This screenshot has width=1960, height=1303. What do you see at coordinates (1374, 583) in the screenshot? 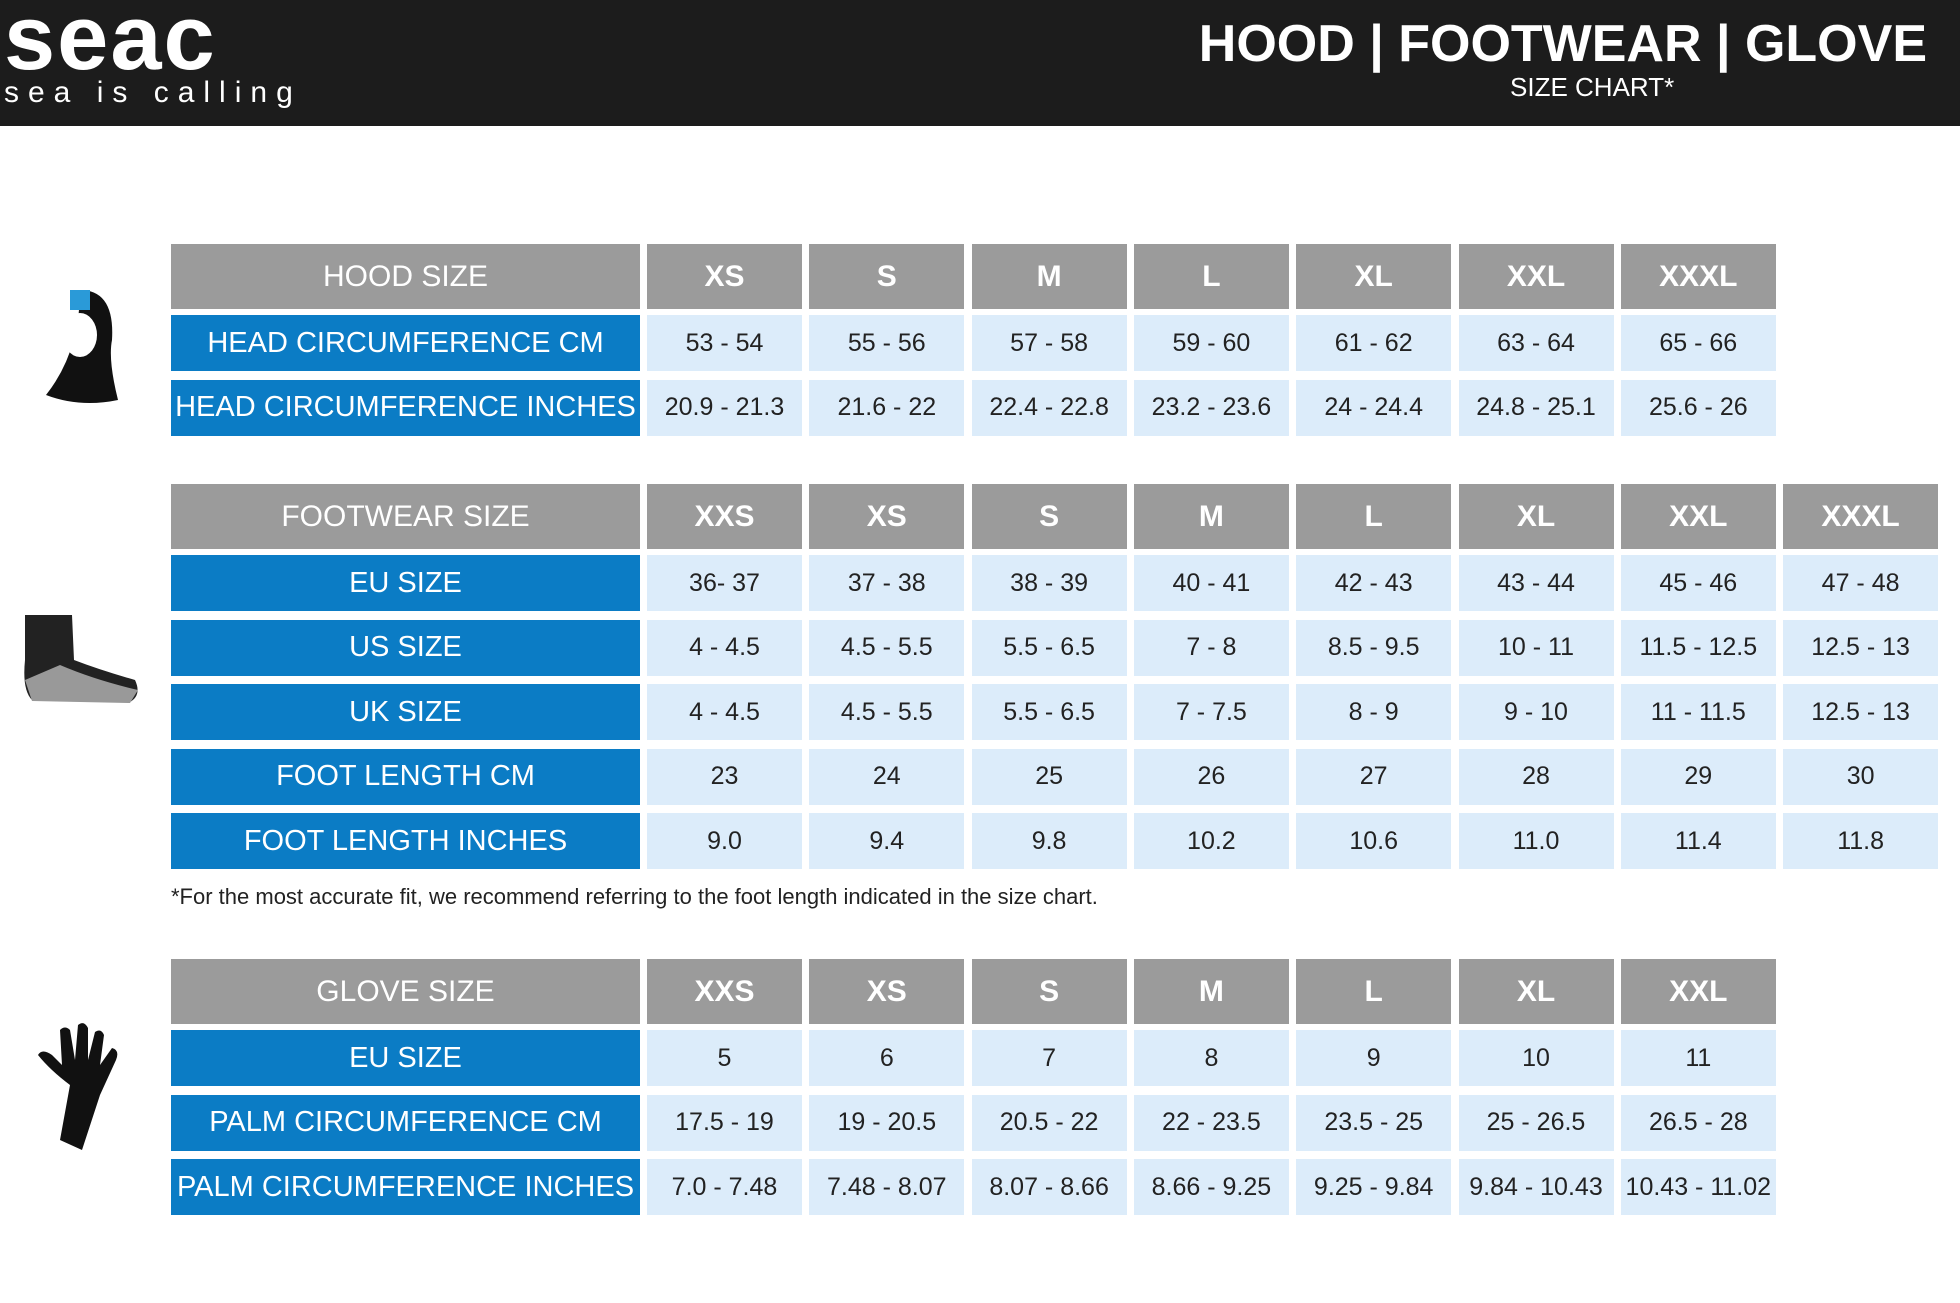
I see `size-value: 42 - 43` at bounding box center [1374, 583].